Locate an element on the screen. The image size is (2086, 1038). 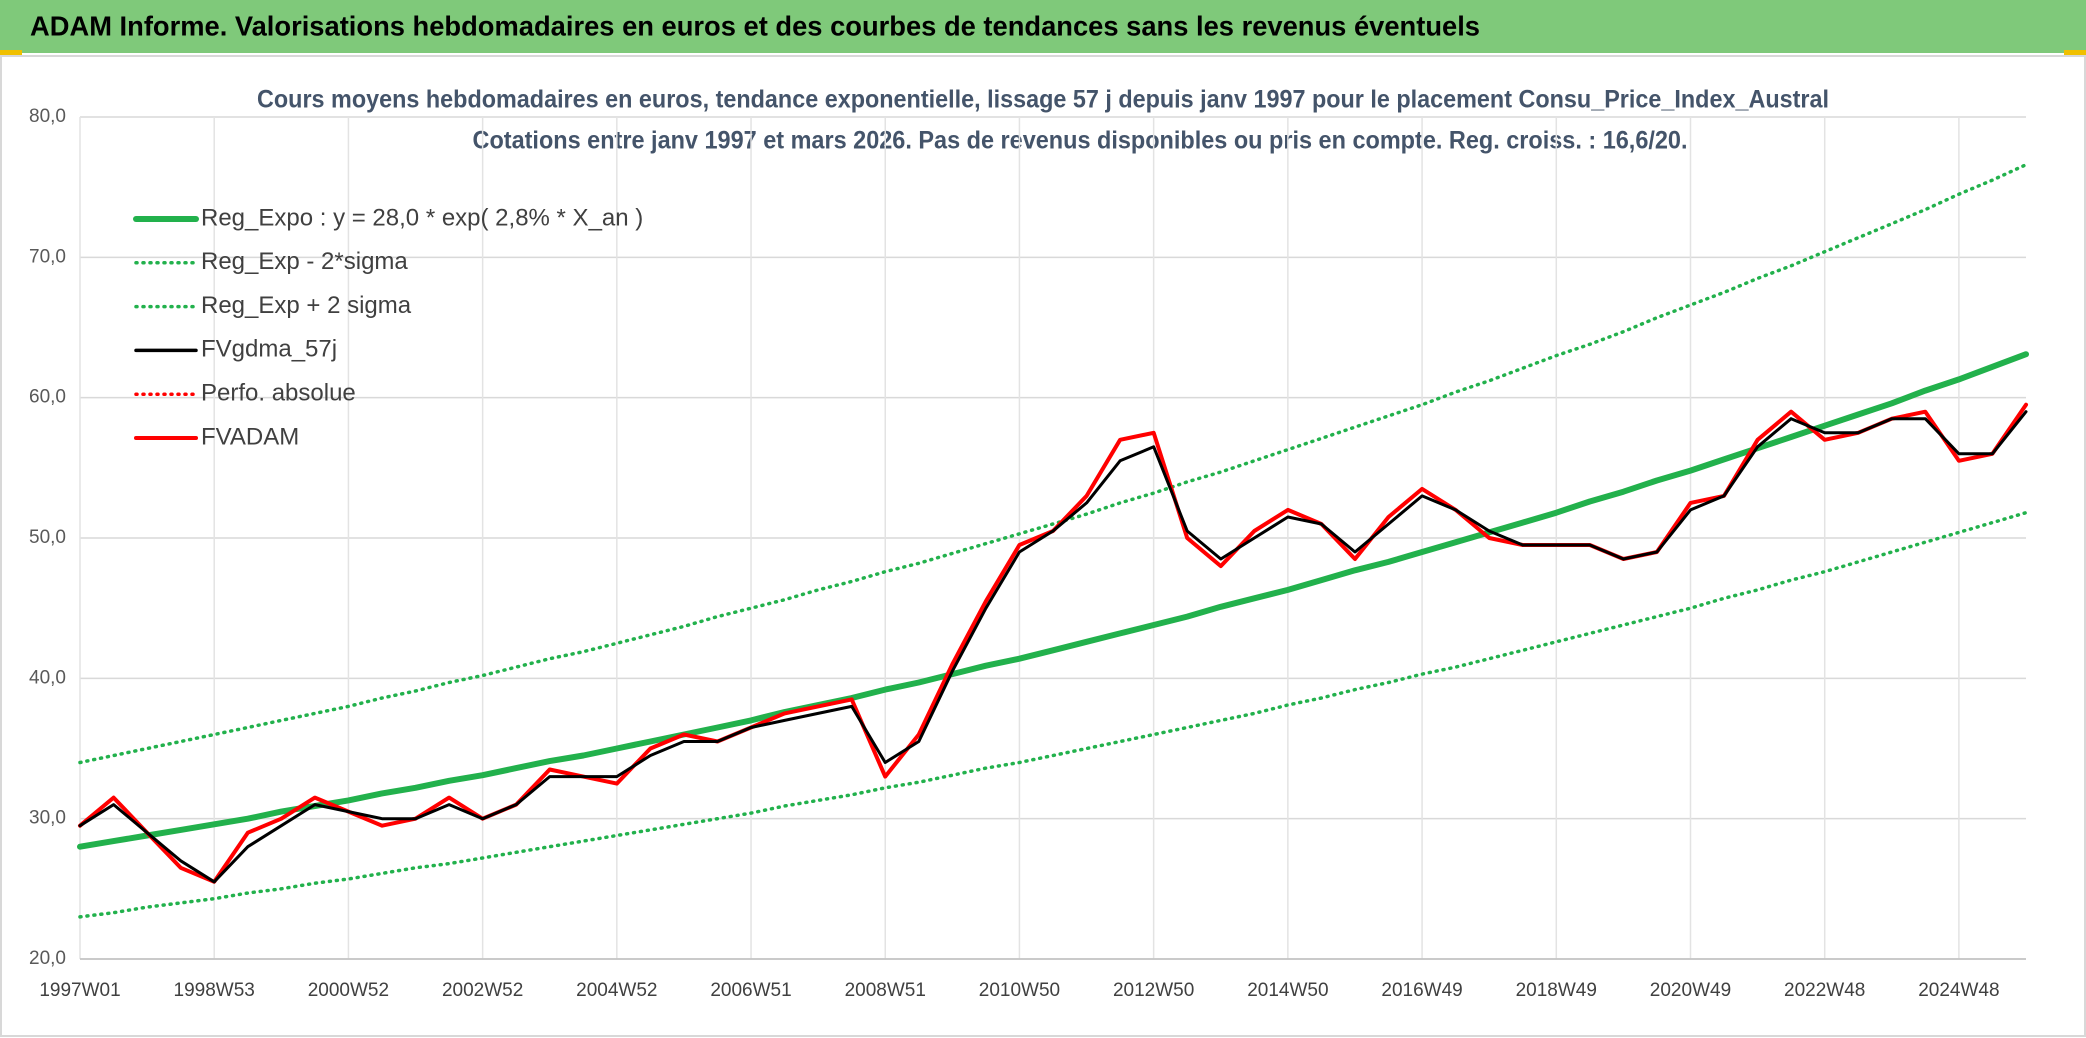
y-tick-label: 80,0 is located at coordinates (47, 116).